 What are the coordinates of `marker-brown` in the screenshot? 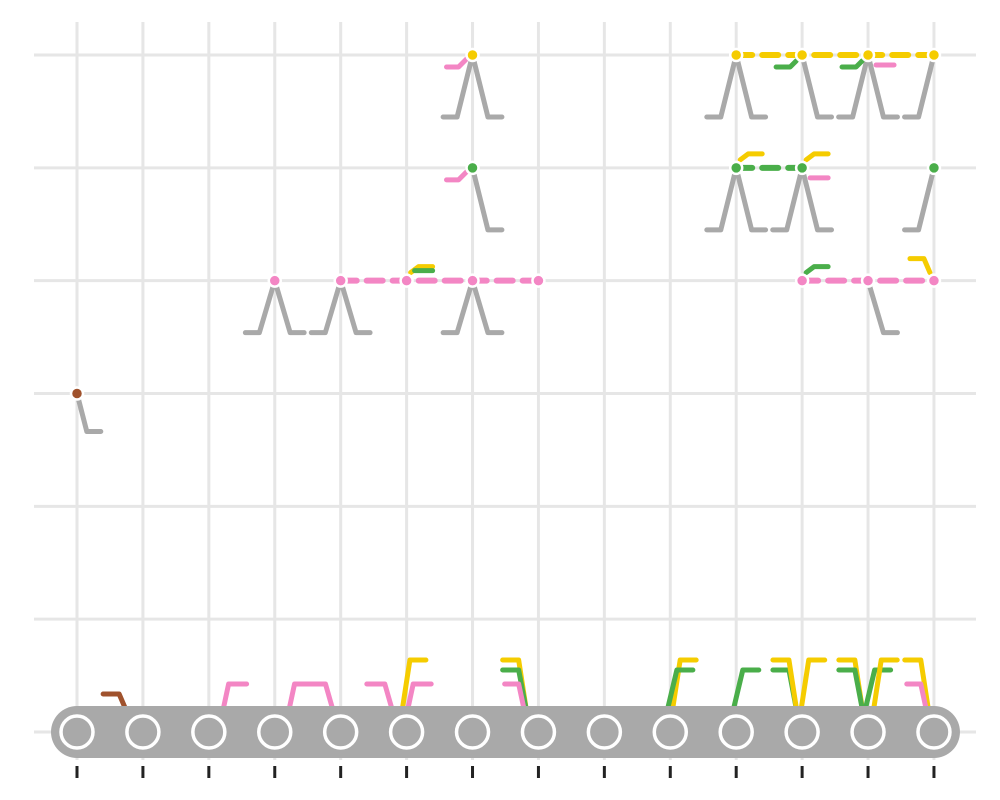 It's located at (114, 701).